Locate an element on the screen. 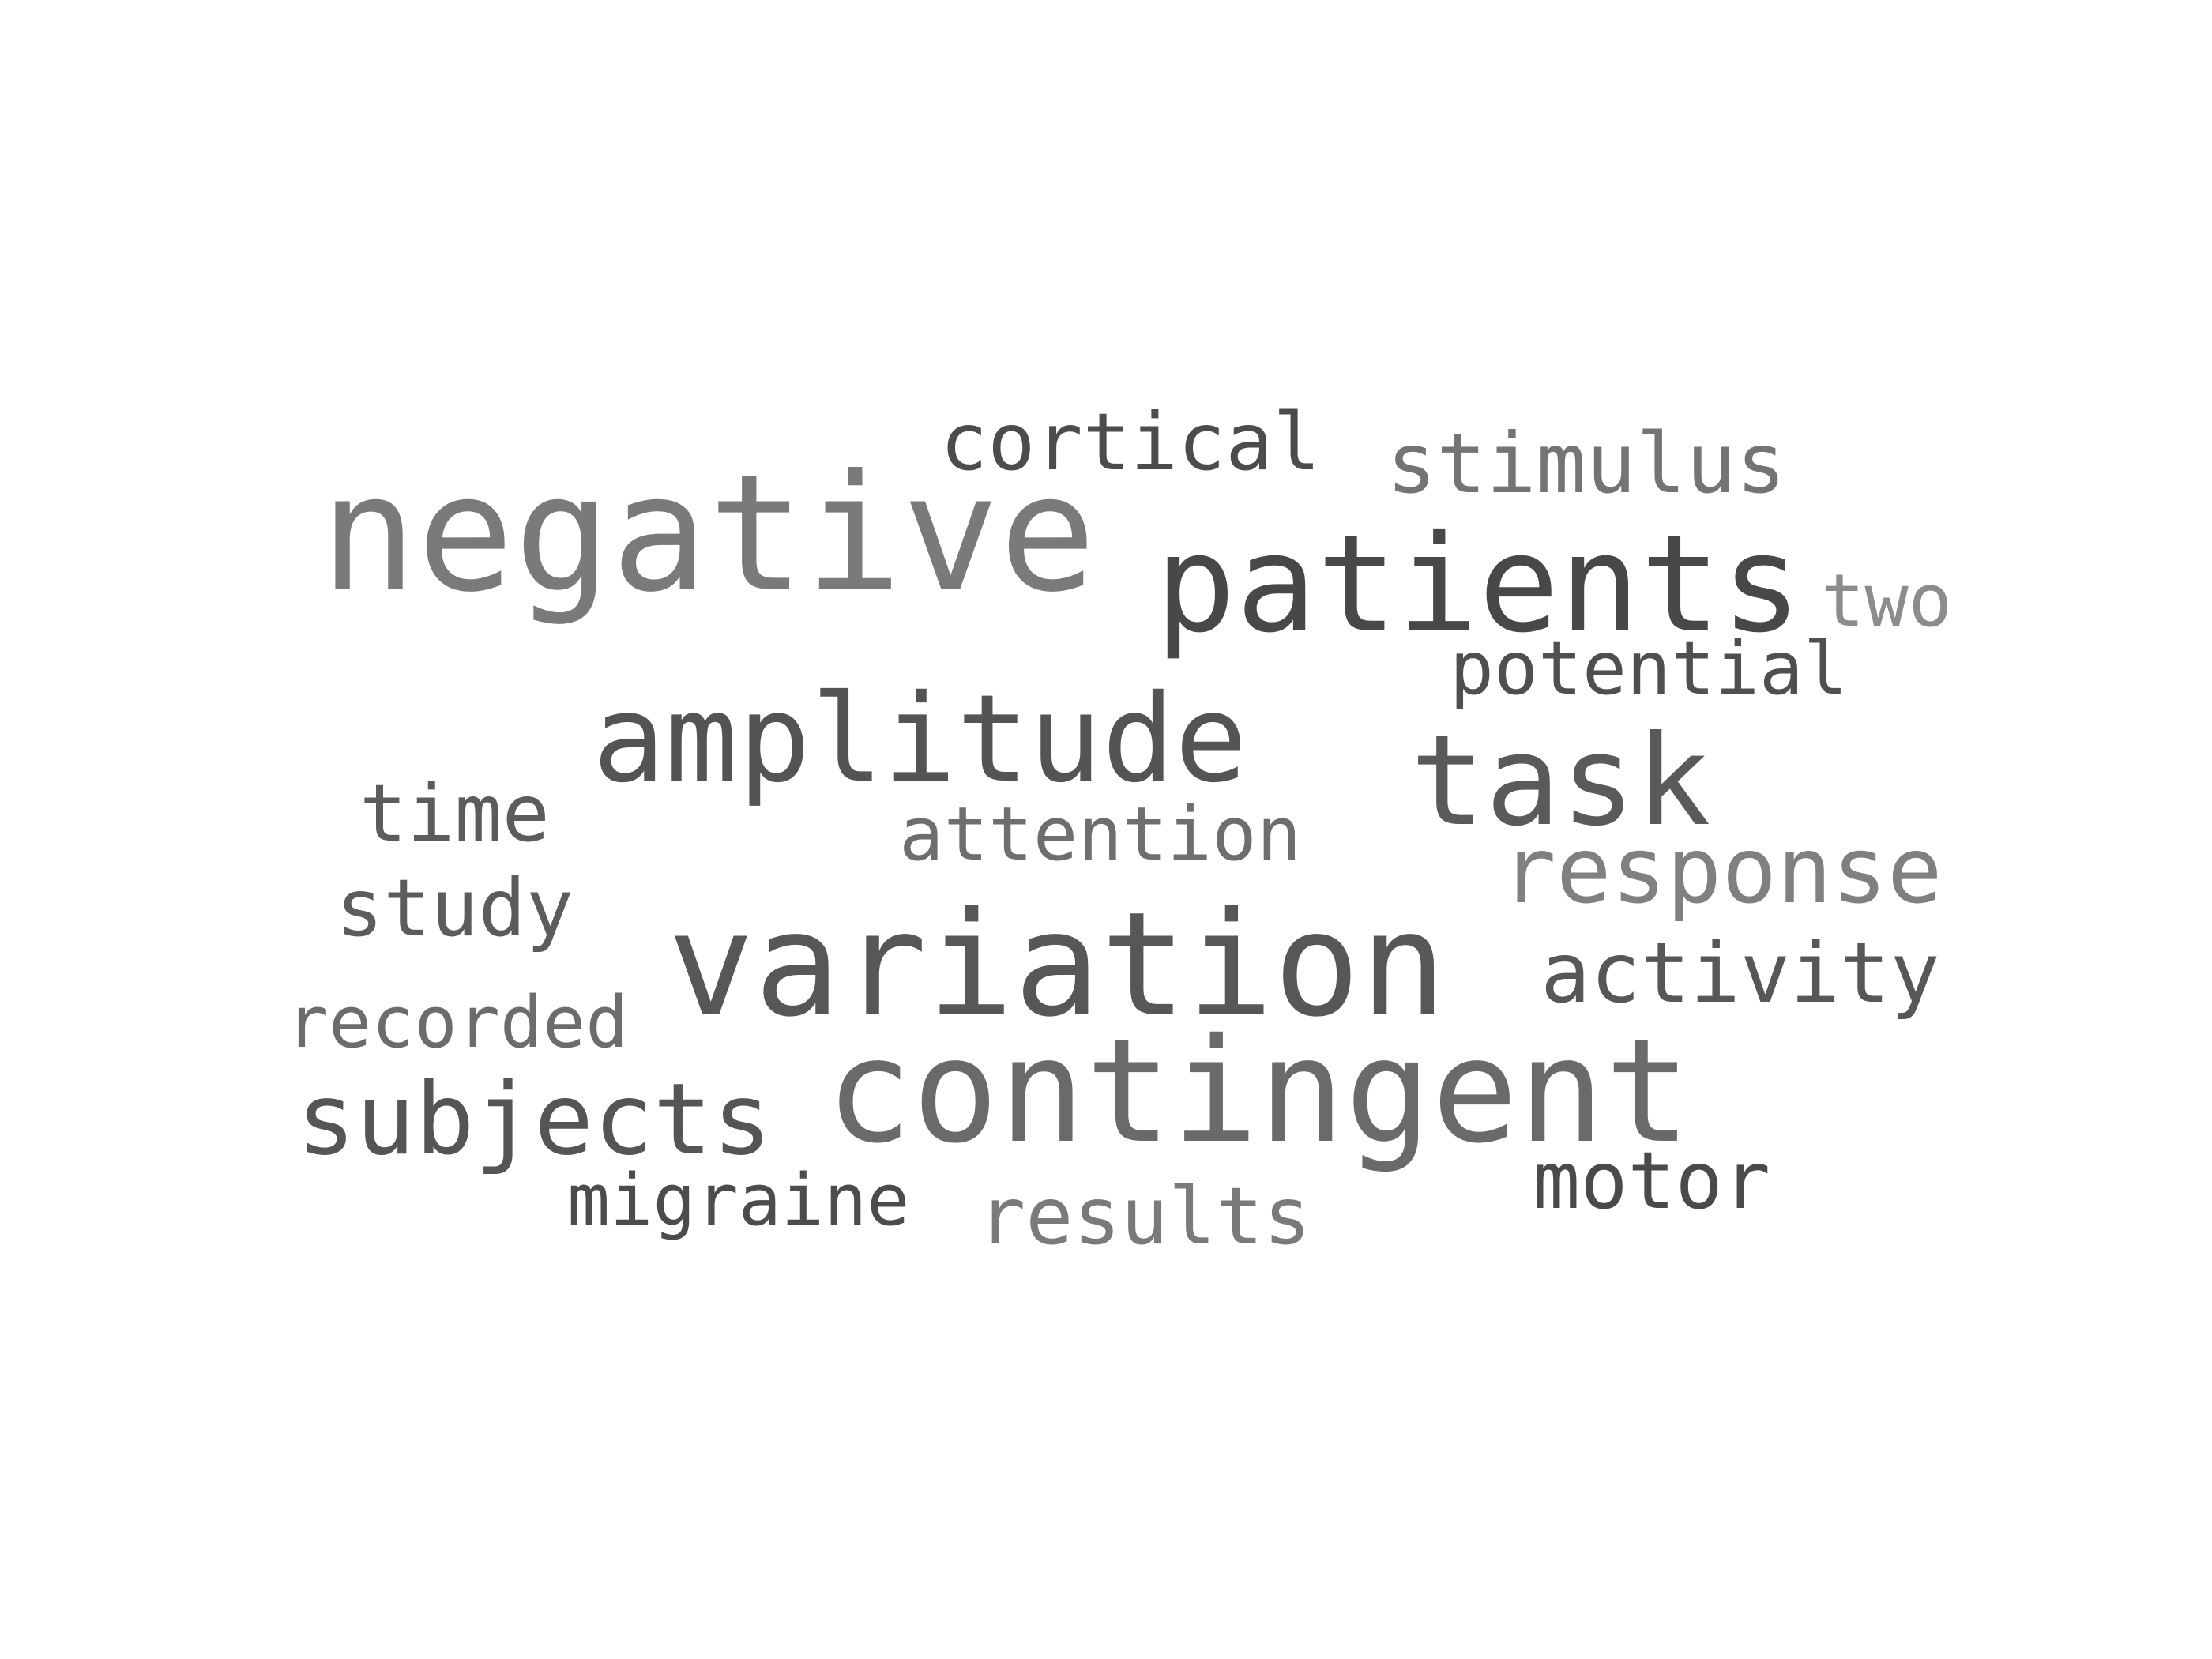 Image resolution: width=2212 pixels, height=1659 pixels. word-cortical: cortical is located at coordinates (1131, 442).